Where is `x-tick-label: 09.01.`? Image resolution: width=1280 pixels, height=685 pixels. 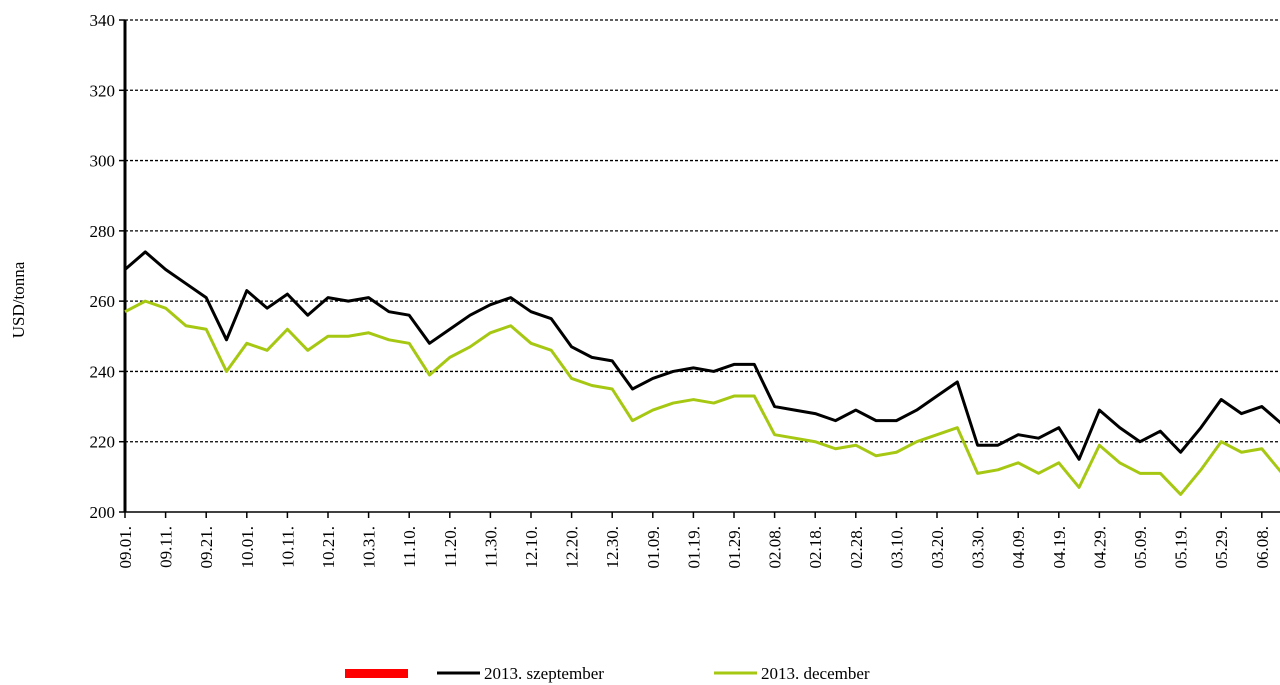
x-tick-label: 09.01. is located at coordinates (125, 547).